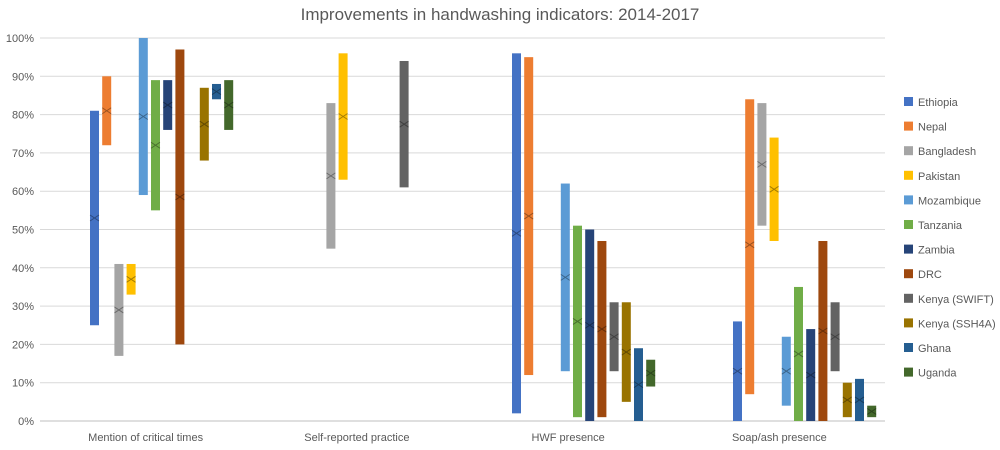 The image size is (1000, 450). I want to click on legend-item: DRC, so click(923, 275).